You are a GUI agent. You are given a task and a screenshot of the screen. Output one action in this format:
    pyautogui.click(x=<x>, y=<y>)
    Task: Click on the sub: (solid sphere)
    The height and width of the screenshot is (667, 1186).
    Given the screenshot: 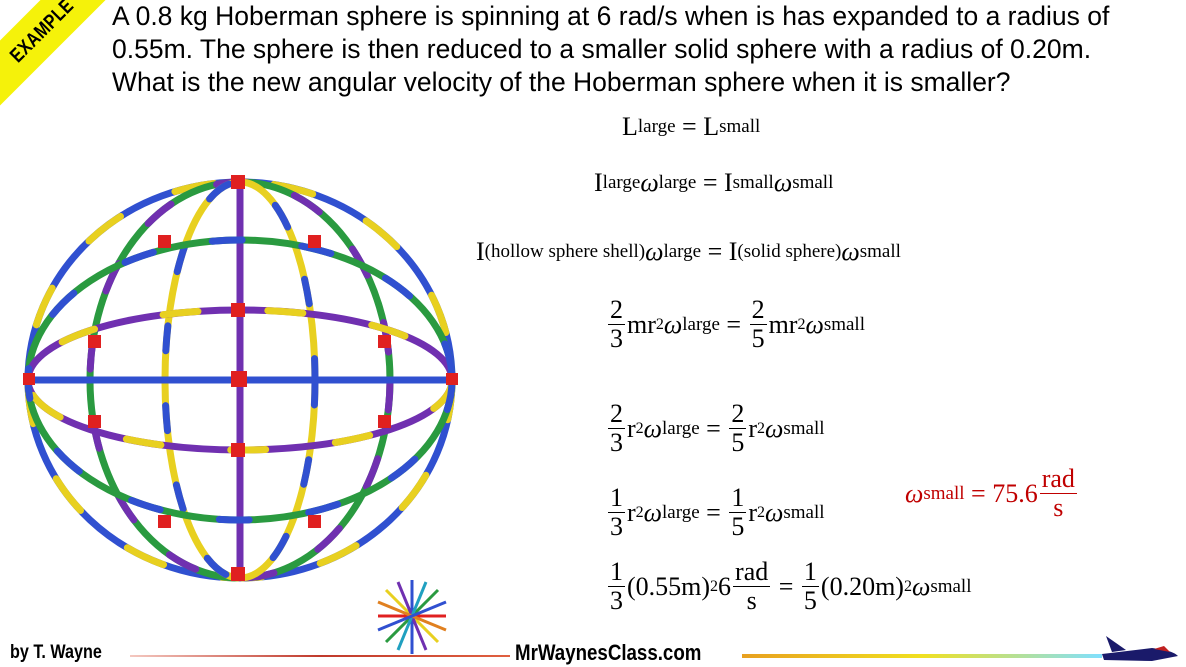 What is the action you would take?
    pyautogui.click(x=789, y=251)
    